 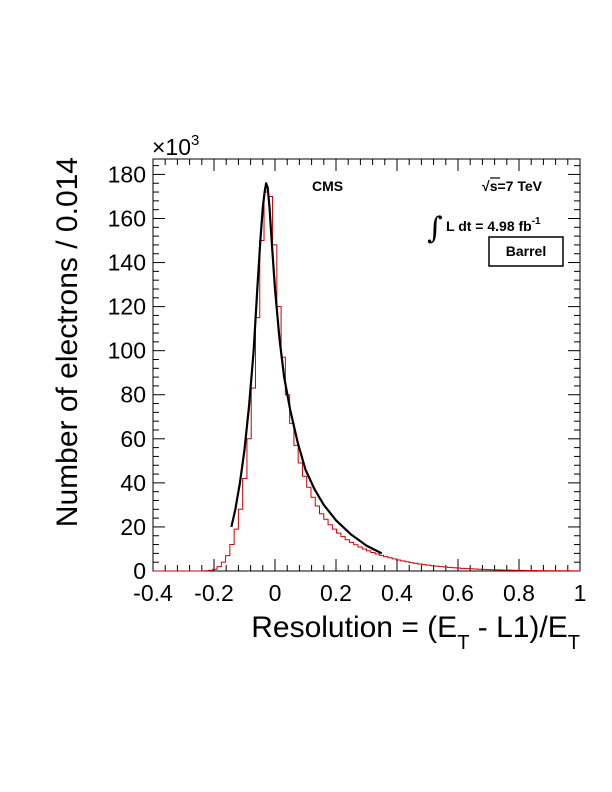 I want to click on x-tick-label: 0.2, so click(x=336, y=593).